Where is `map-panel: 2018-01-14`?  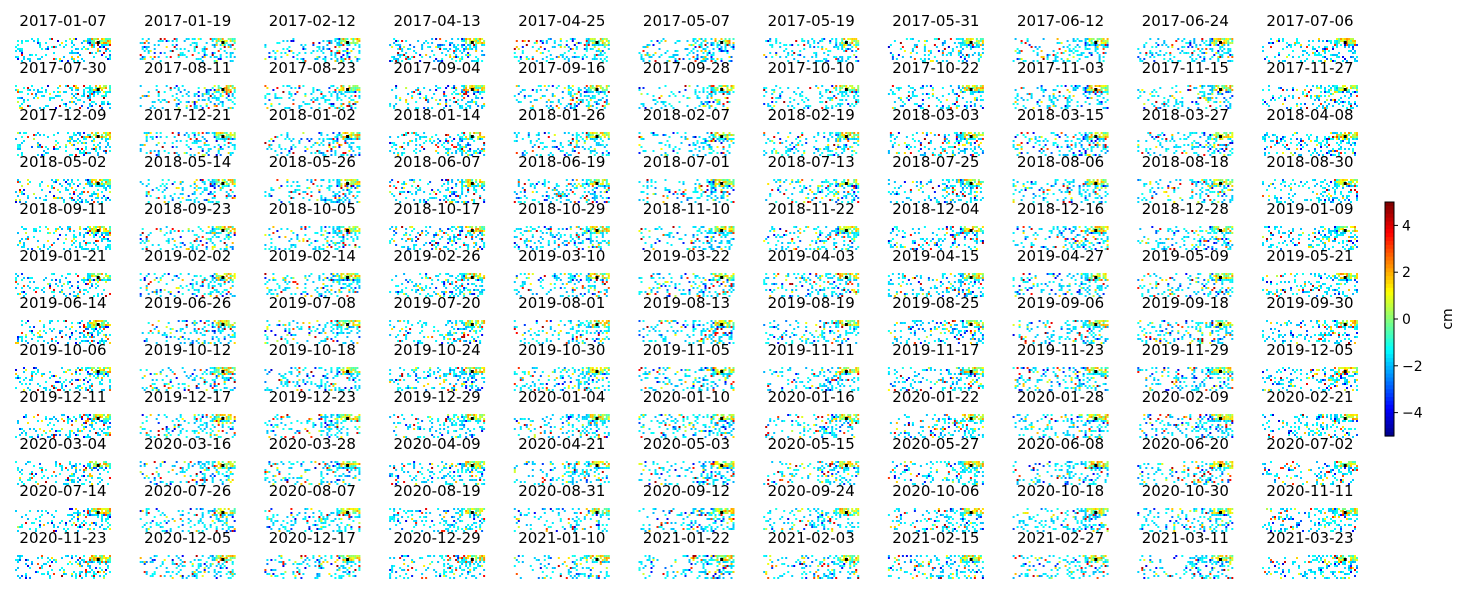
map-panel: 2018-01-14 is located at coordinates (437, 131).